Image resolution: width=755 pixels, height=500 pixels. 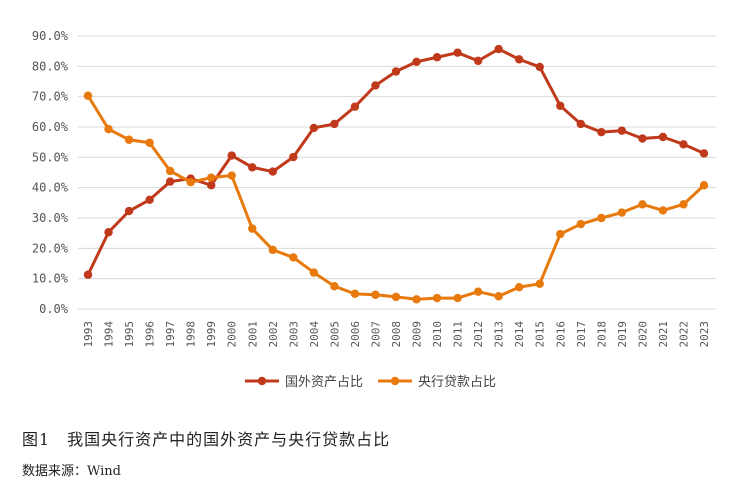 I want to click on x-tick-label: 2019, so click(x=622, y=334).